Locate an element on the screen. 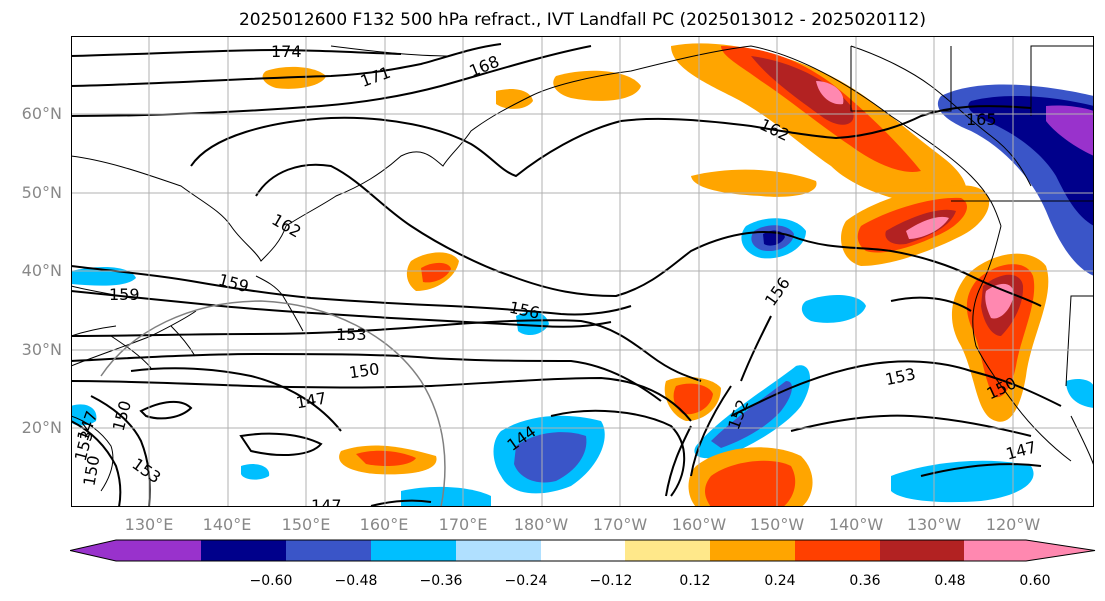  lon-label: 180°W is located at coordinates (541, 524).